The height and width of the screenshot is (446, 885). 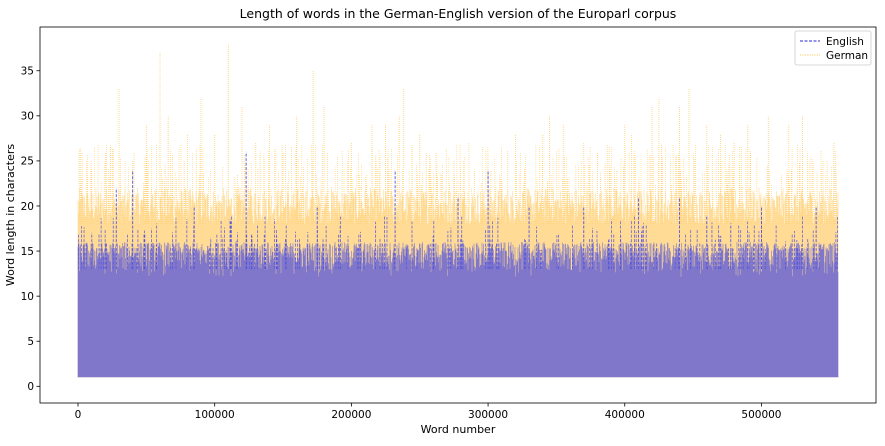 I want to click on y-tick-label: 15, so click(x=27, y=252).